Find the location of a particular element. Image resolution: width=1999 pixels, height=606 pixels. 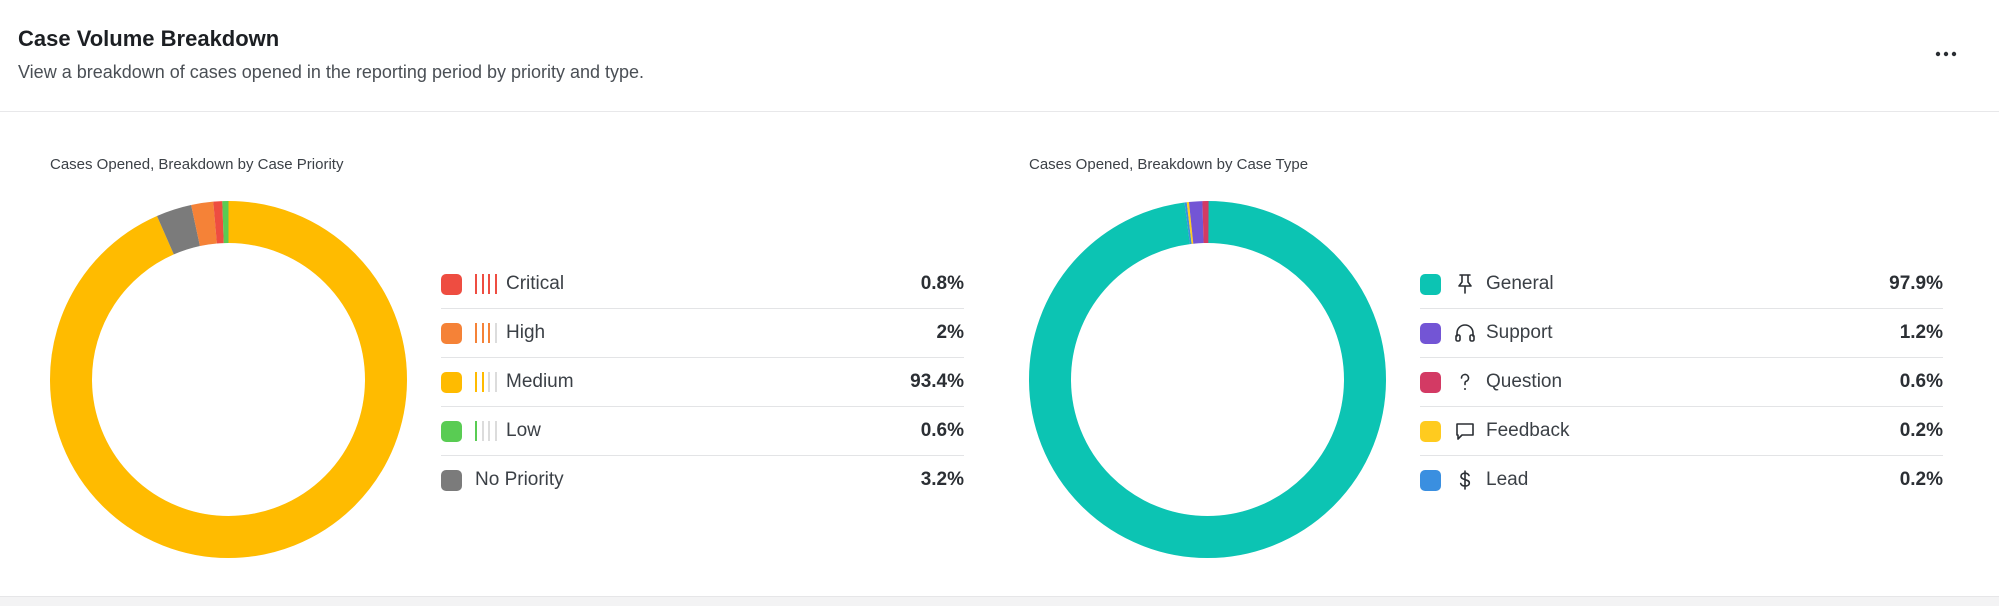

pin-icon is located at coordinates (1465, 284).